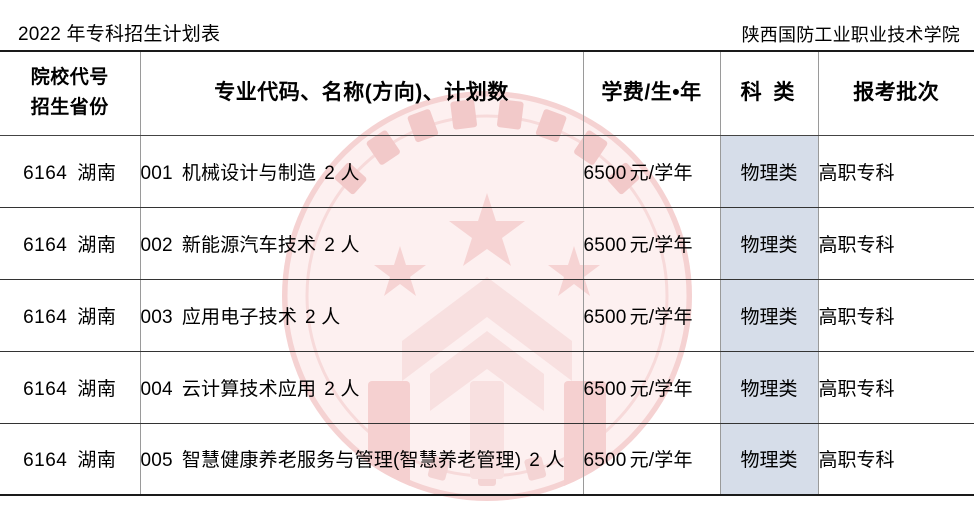  Describe the element at coordinates (361, 171) in the screenshot. I see `cell-major: 001 机械设计与制造 2 人` at that location.